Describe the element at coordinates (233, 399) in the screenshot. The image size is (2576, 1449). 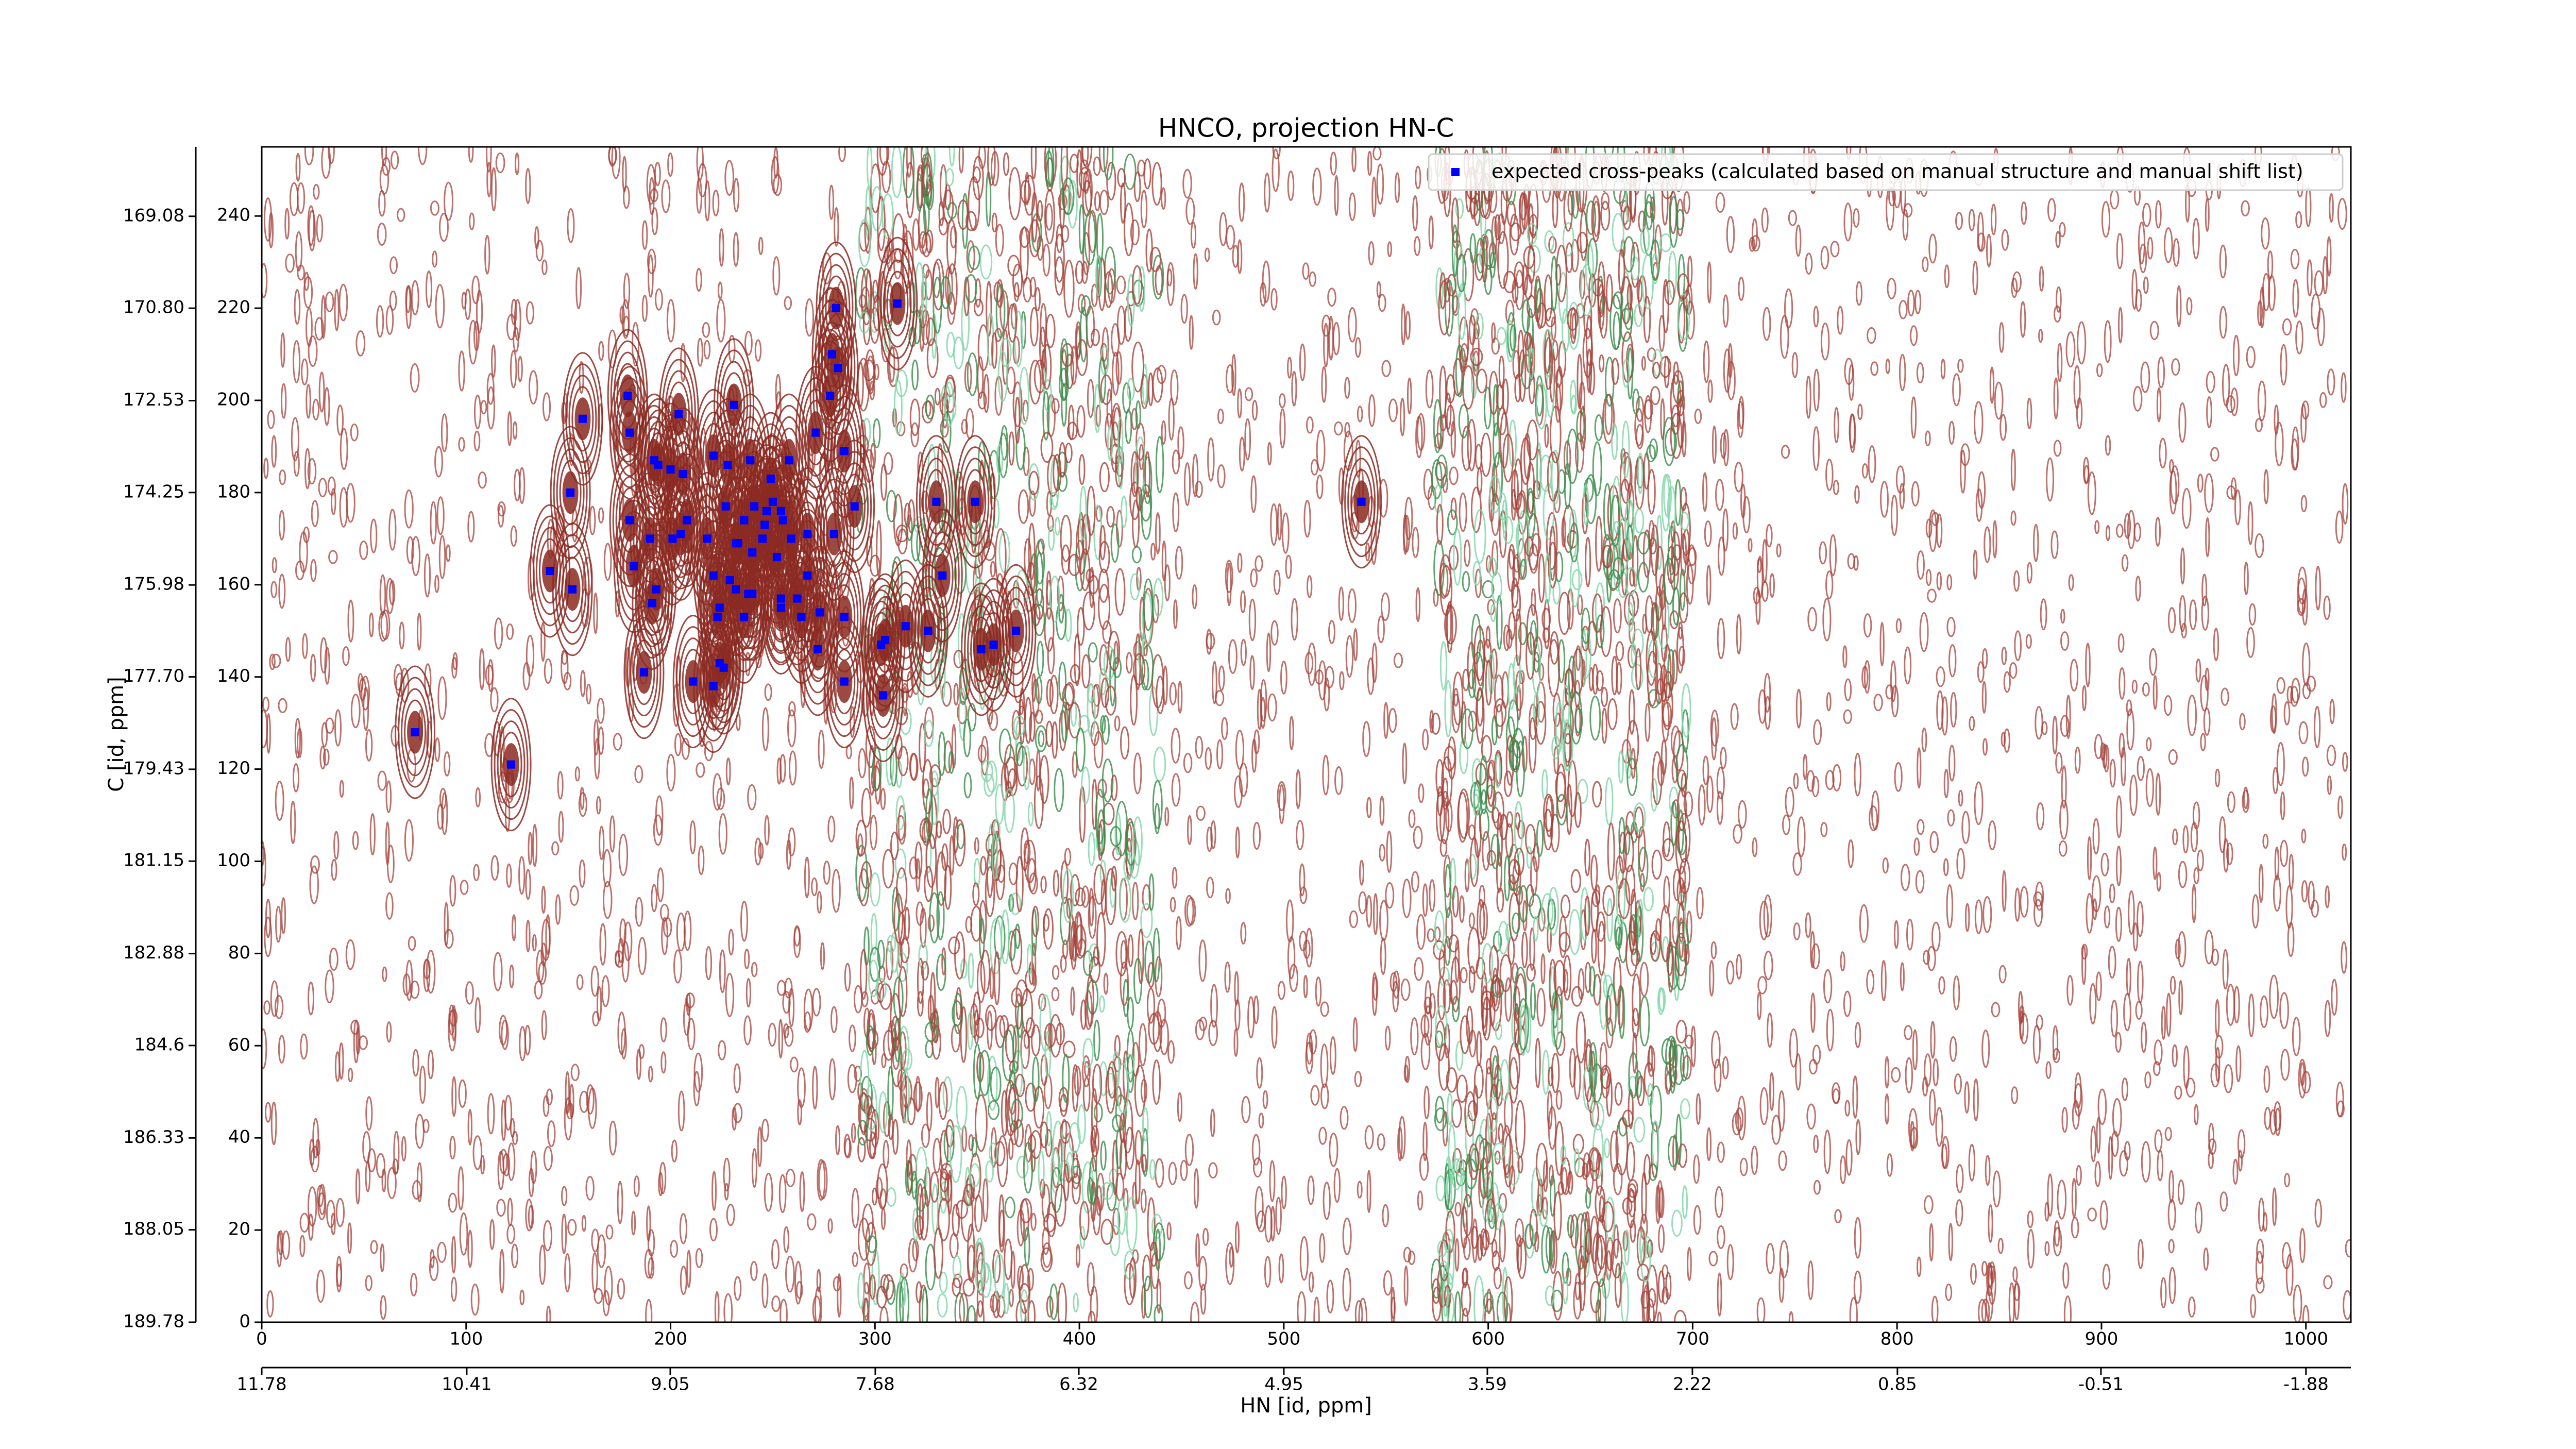
I see `y-tick-label: 200` at that location.